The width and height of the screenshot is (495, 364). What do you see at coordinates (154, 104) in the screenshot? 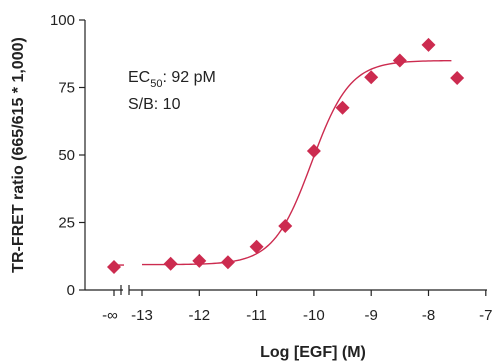
I see `sb-annotation: S/B: 10` at bounding box center [154, 104].